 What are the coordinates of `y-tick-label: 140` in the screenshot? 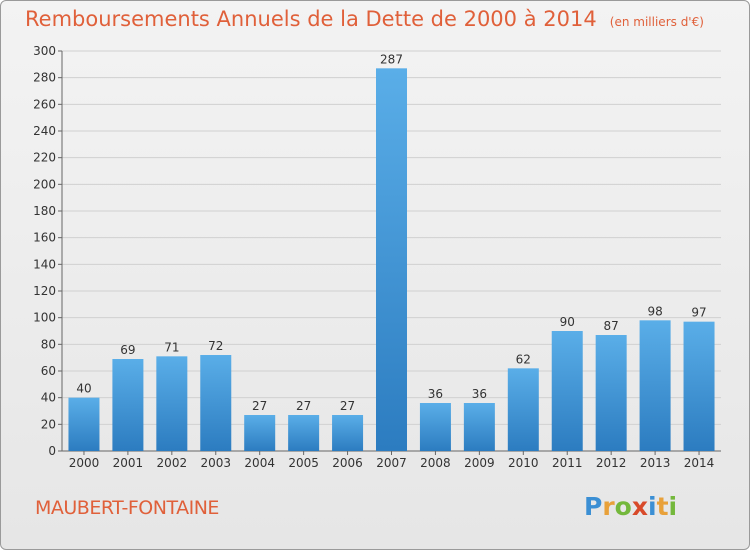 It's located at (44, 264).